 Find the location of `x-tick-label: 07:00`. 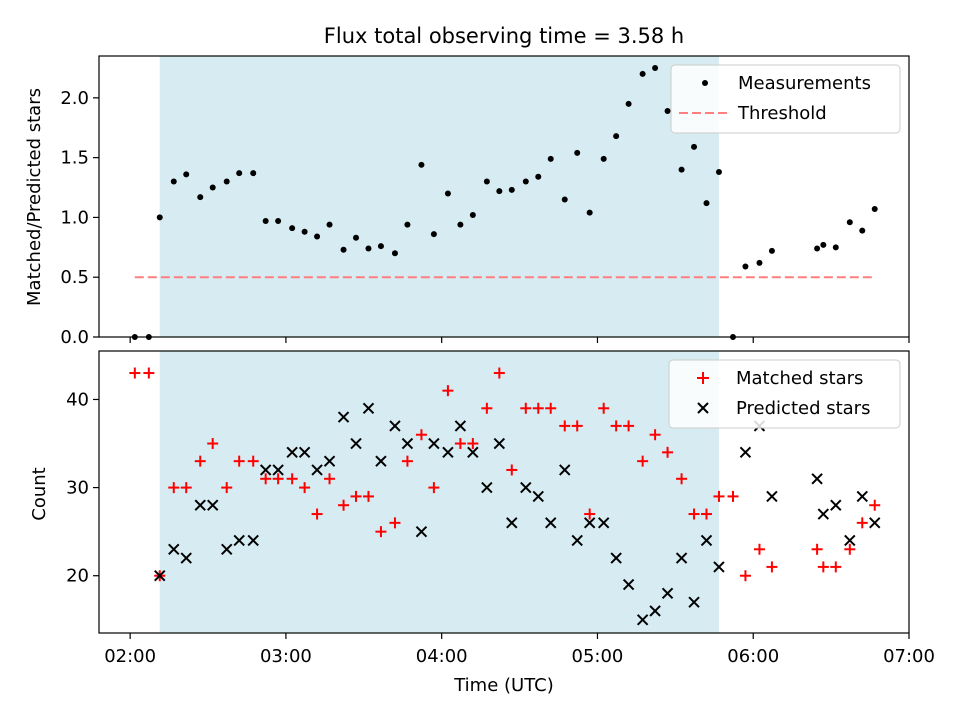

x-tick-label: 07:00 is located at coordinates (909, 656).